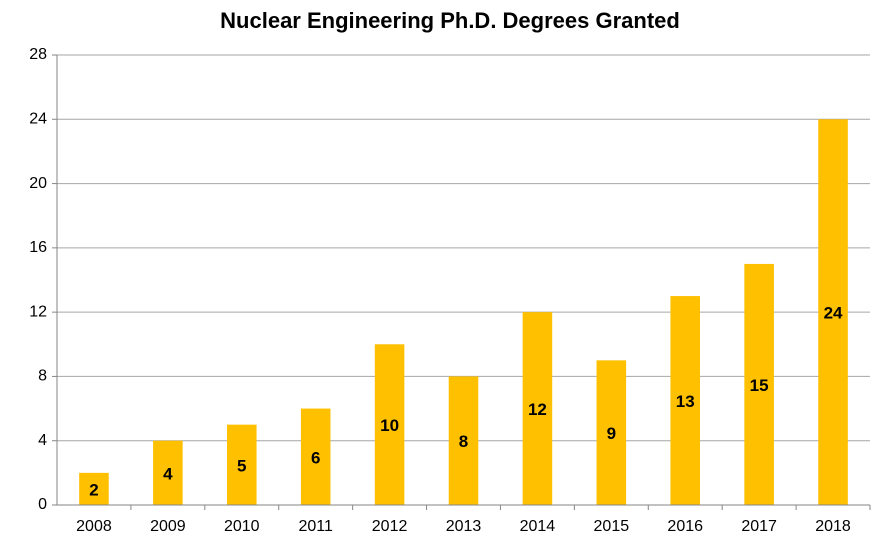 This screenshot has height=544, width=884. What do you see at coordinates (38, 119) in the screenshot?
I see `y-tick-label: 24` at bounding box center [38, 119].